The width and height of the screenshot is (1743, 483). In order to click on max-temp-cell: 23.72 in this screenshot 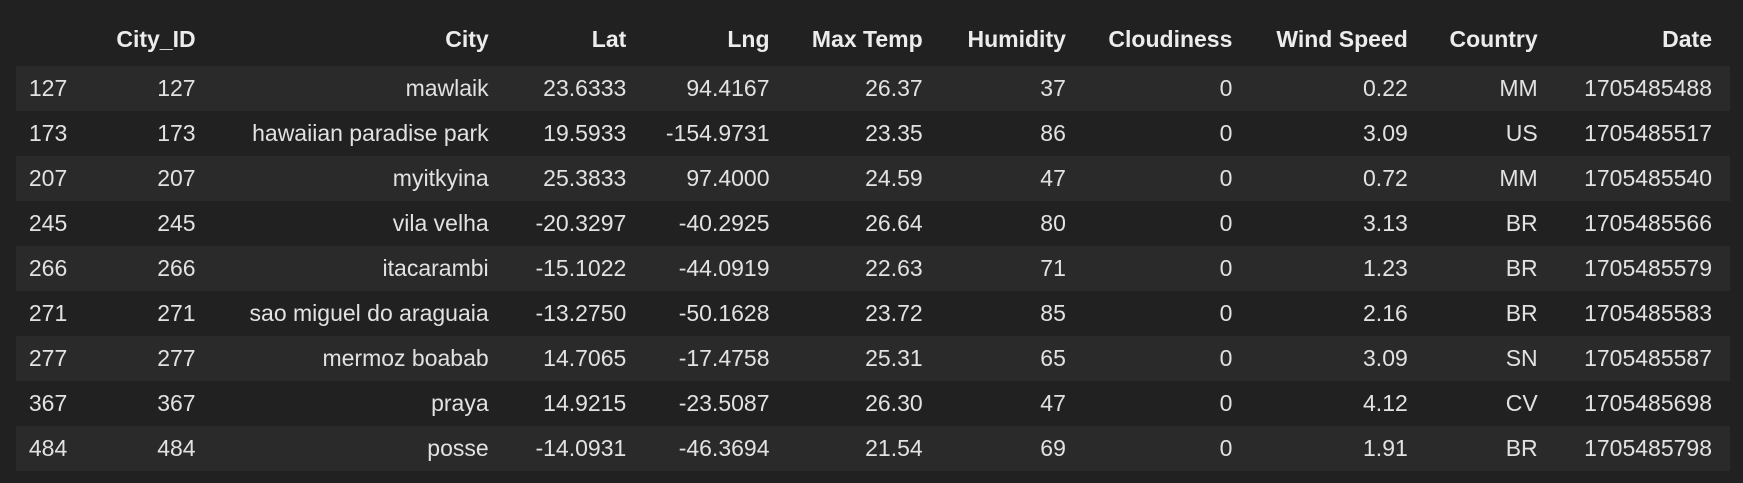, I will do `click(864, 313)`.